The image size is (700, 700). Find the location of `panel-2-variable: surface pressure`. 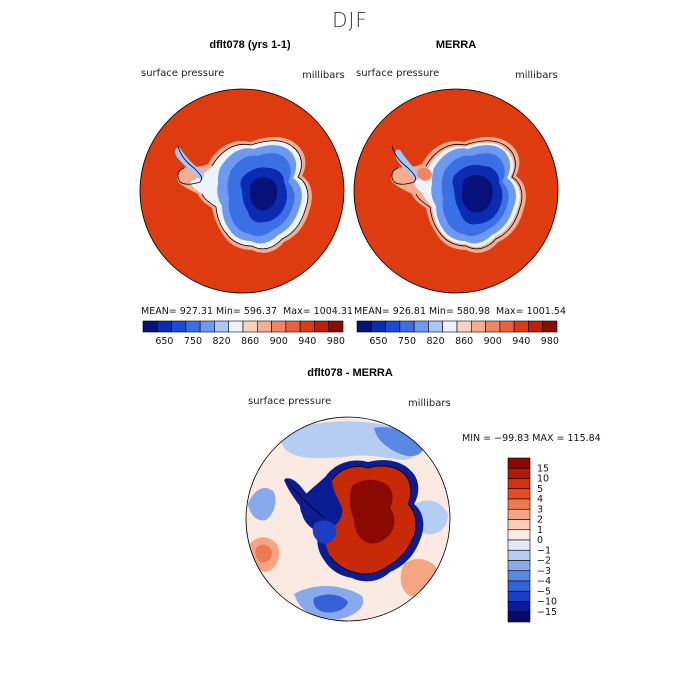

panel-2-variable: surface pressure is located at coordinates (398, 73).